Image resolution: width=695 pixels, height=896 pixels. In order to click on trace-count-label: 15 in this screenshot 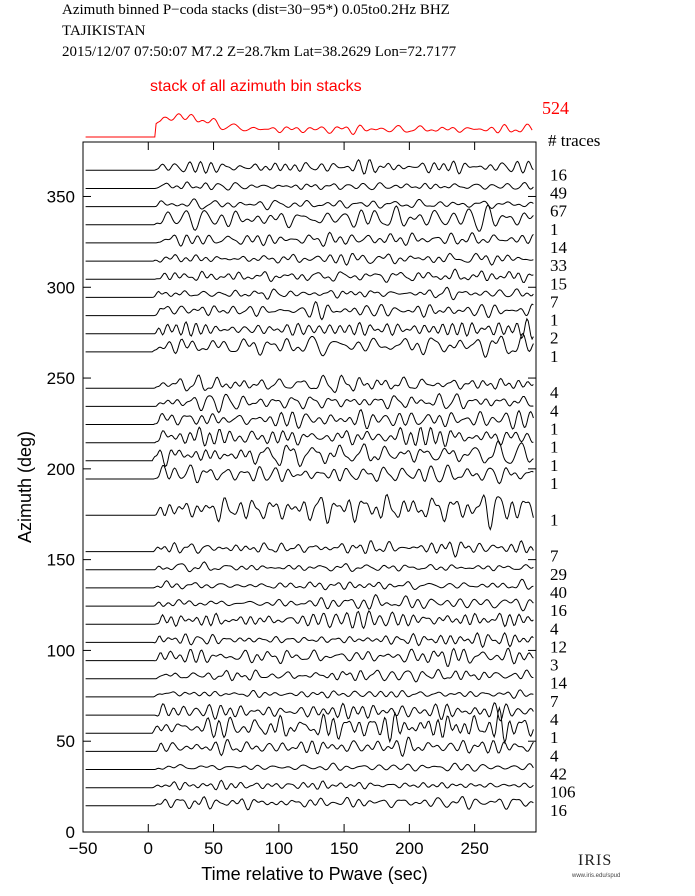, I will do `click(558, 283)`.